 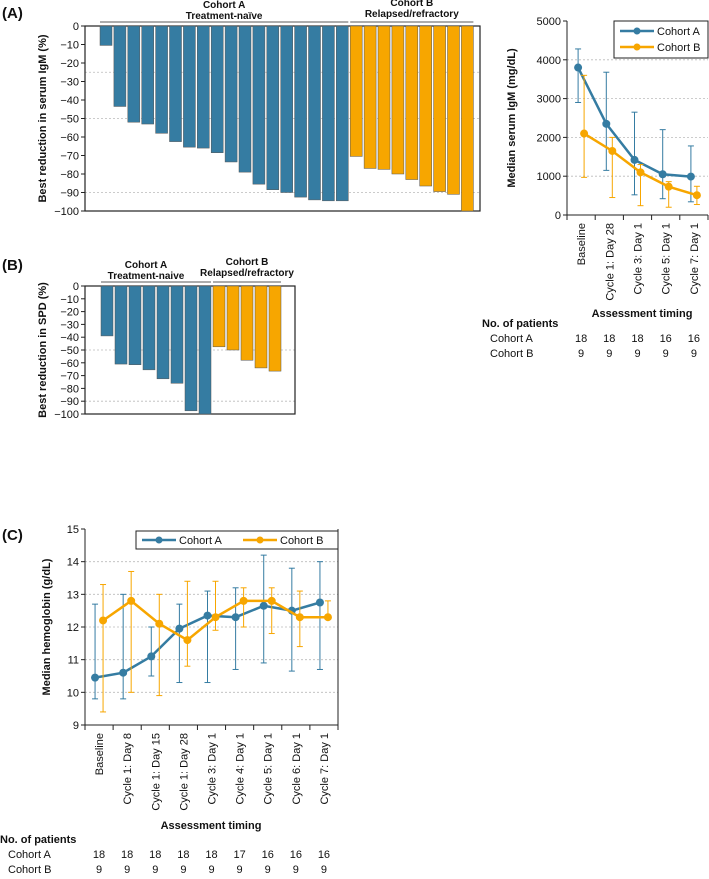 I want to click on x-axis-label: Assessment timing, so click(x=642, y=314).